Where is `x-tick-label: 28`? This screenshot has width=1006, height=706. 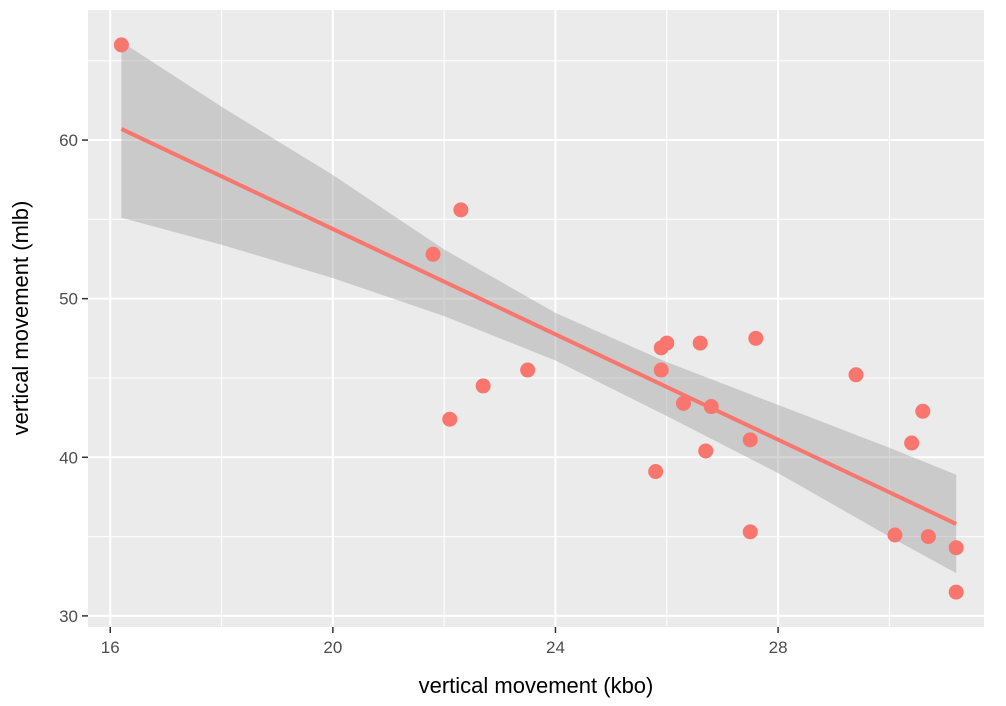
x-tick-label: 28 is located at coordinates (778, 647).